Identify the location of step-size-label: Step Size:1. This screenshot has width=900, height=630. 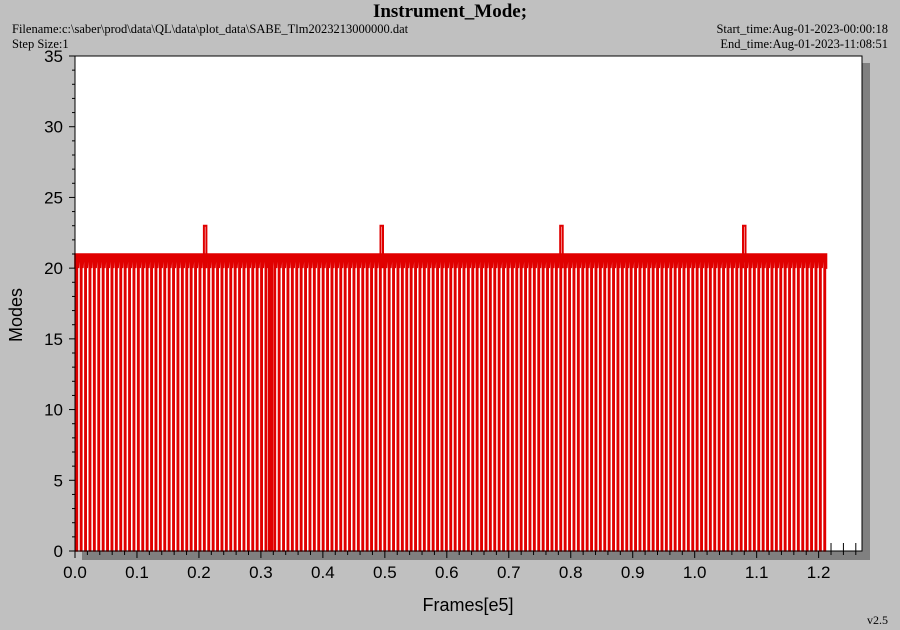
(40, 44).